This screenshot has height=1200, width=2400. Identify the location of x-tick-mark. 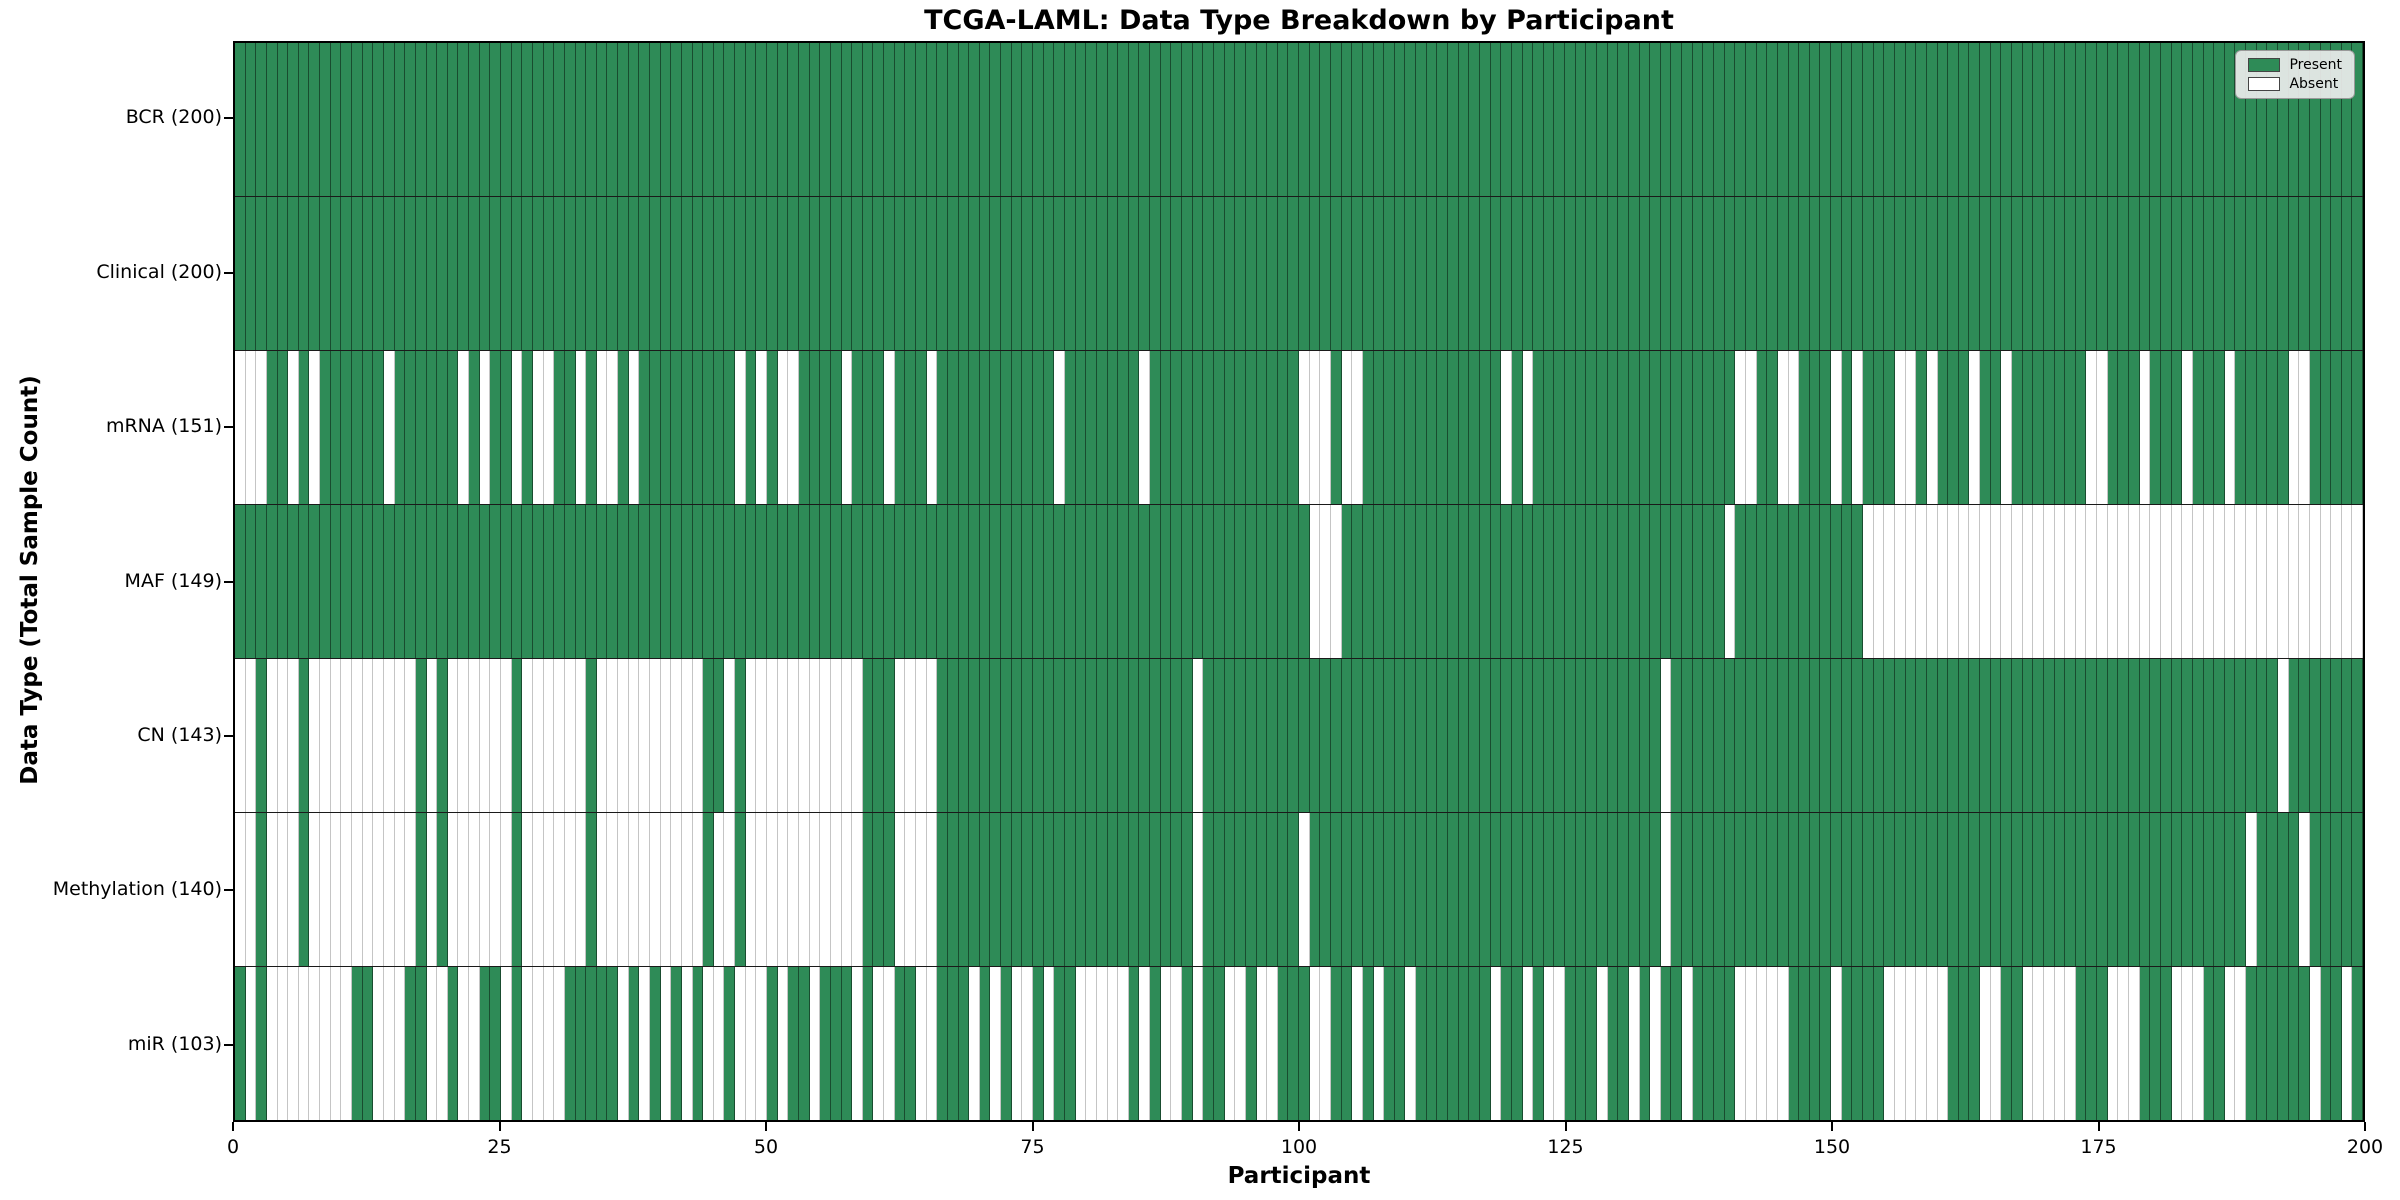
(2098, 1126).